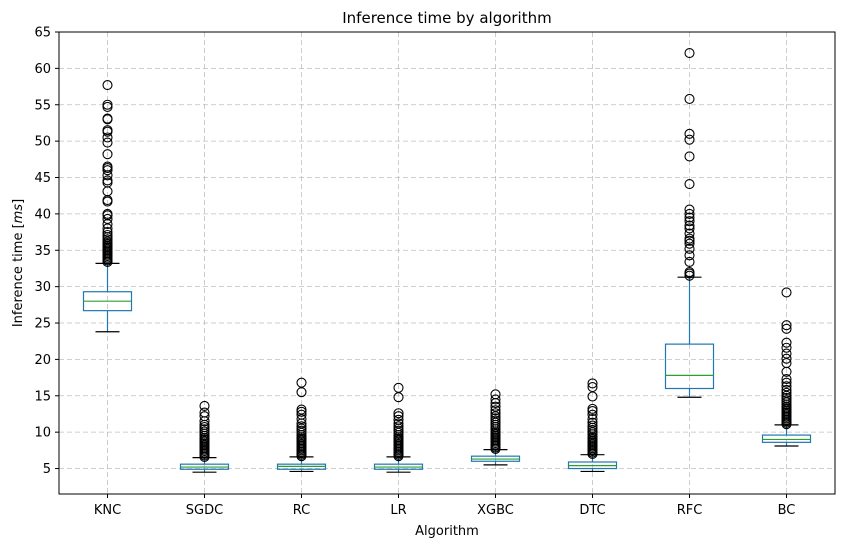 Image resolution: width=844 pixels, height=547 pixels. Describe the element at coordinates (42, 142) in the screenshot. I see `y-tick-label: 50` at that location.